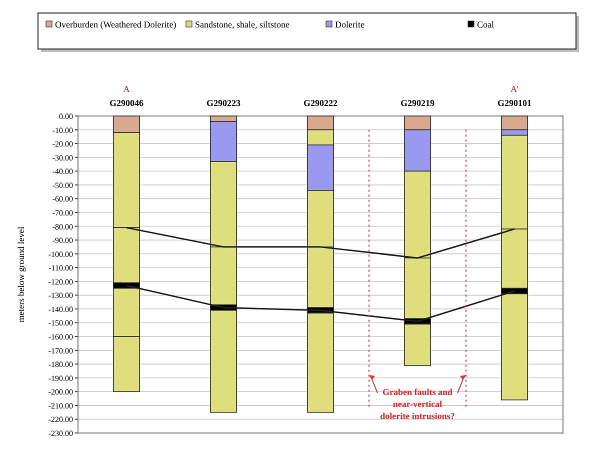  Describe the element at coordinates (62, 157) in the screenshot. I see `y-tick-label: -30.00` at that location.